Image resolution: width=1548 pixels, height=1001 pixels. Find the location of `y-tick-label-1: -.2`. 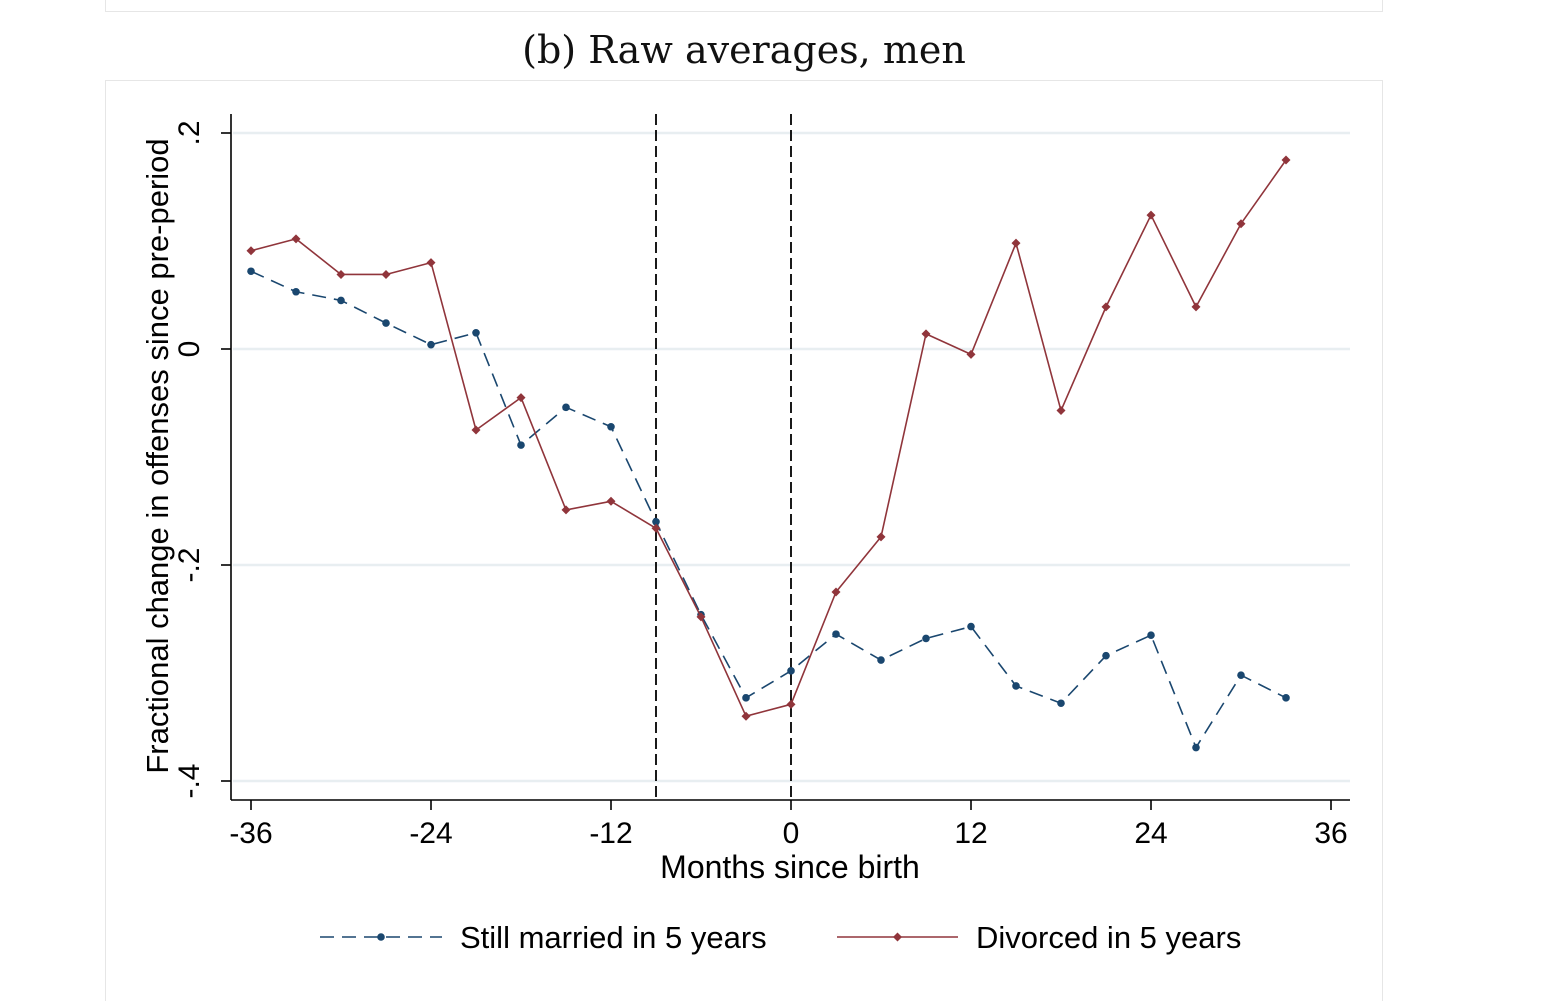

y-tick-label-1: -.2 is located at coordinates (189, 564).